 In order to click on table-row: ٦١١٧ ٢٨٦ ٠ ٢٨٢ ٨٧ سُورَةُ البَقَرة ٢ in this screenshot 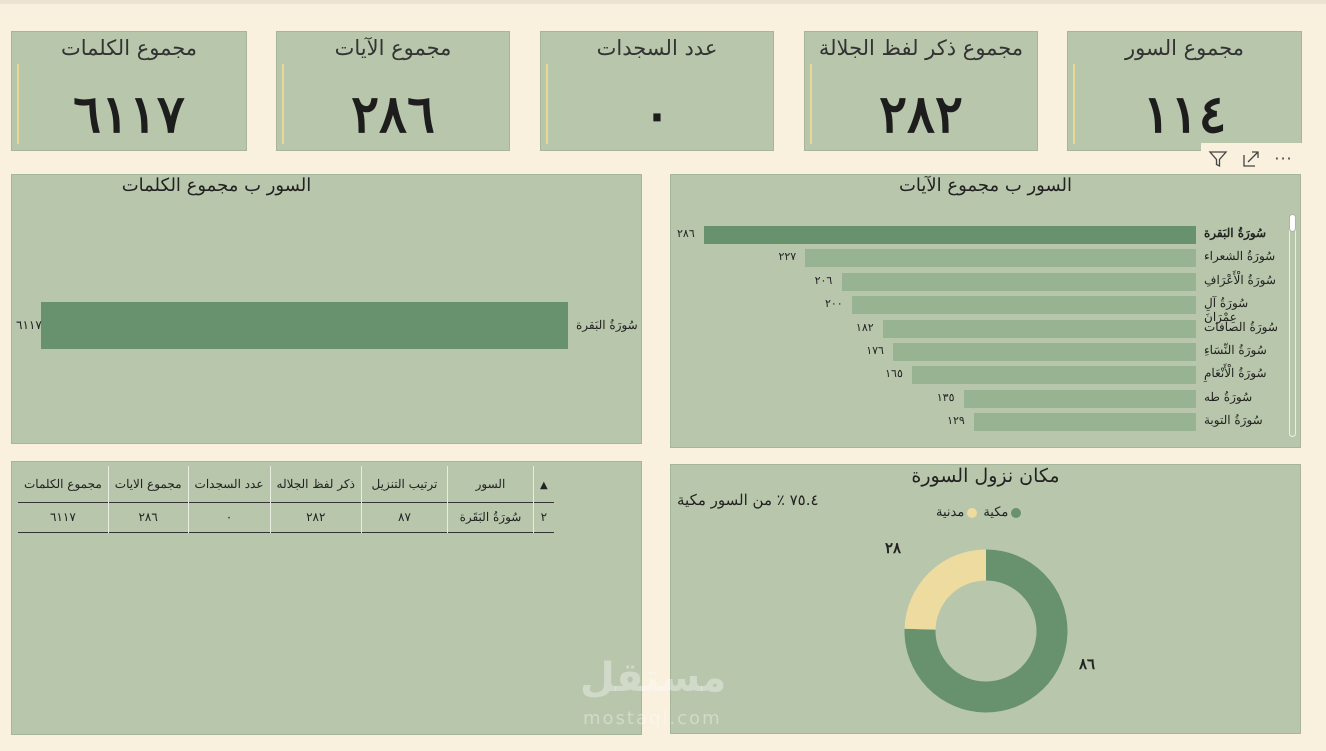, I will do `click(286, 517)`.